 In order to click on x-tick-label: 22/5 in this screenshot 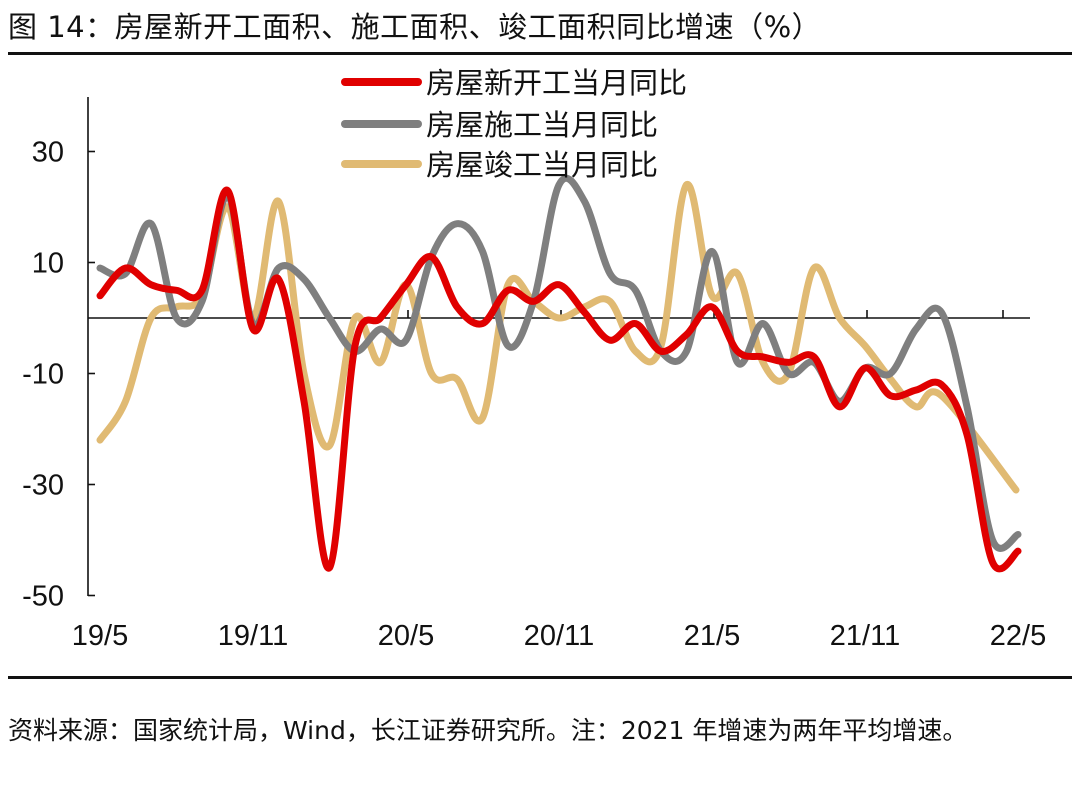, I will do `click(1018, 636)`.